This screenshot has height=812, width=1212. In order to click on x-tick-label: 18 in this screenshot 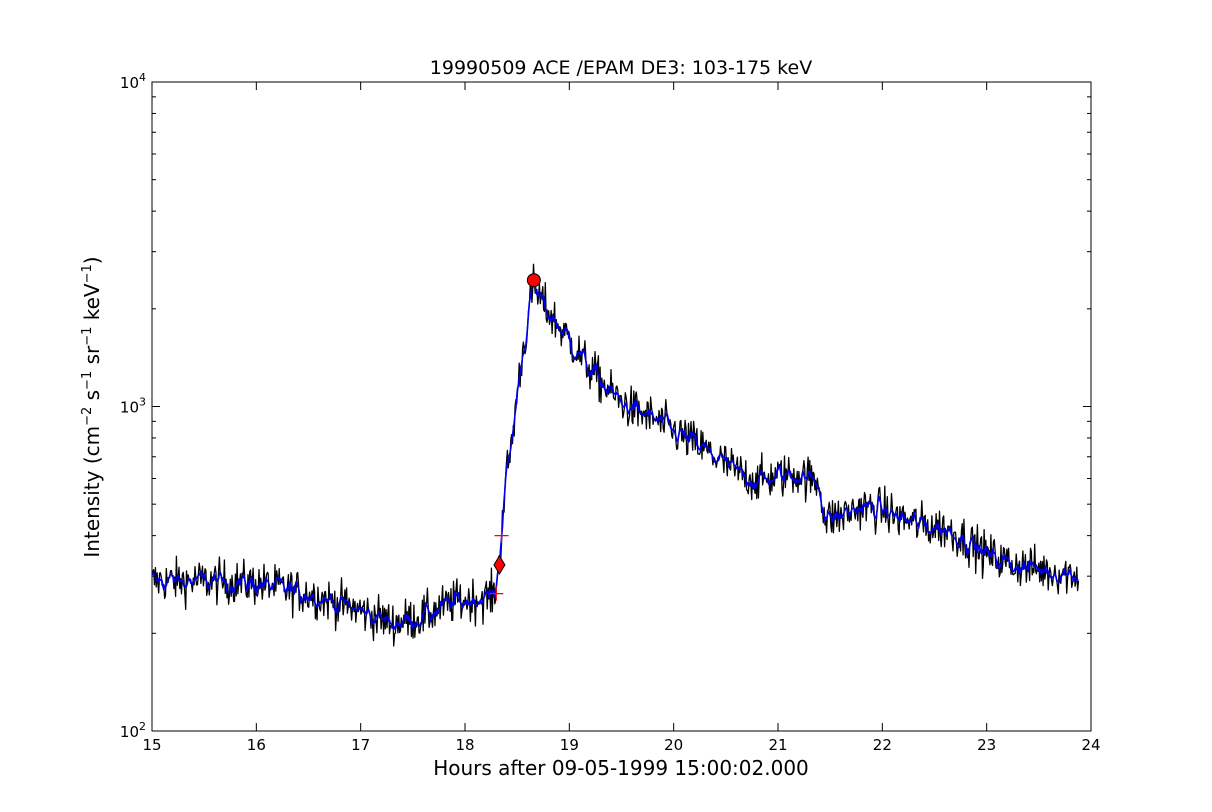, I will do `click(464, 745)`.